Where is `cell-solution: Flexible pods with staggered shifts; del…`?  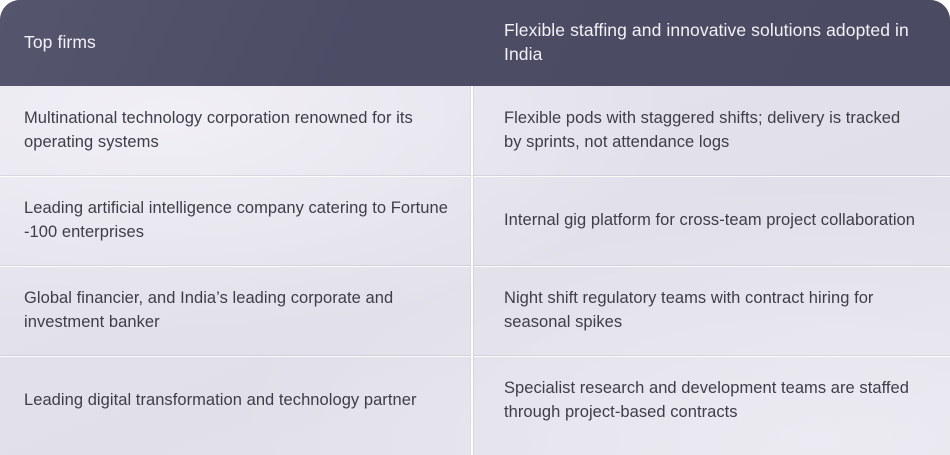
cell-solution: Flexible pods with staggered shifts; del… is located at coordinates (711, 131).